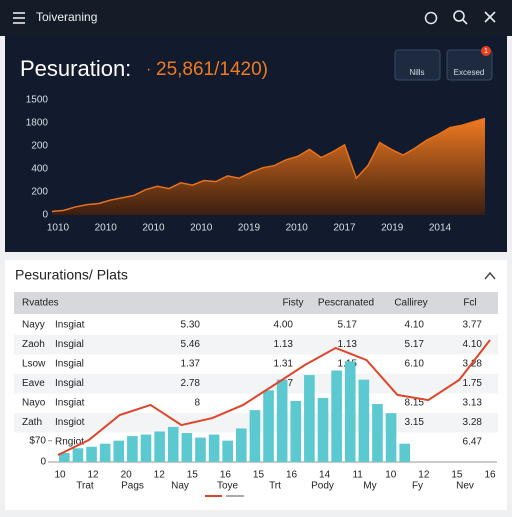 Image resolution: width=512 pixels, height=517 pixels. Describe the element at coordinates (34, 364) in the screenshot. I see `table-cell: Lsow` at that location.